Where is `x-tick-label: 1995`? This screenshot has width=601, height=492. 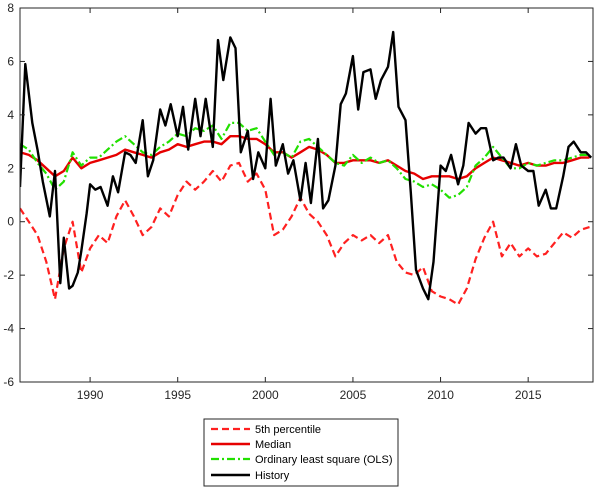 x-tick-label: 1995 is located at coordinates (177, 395).